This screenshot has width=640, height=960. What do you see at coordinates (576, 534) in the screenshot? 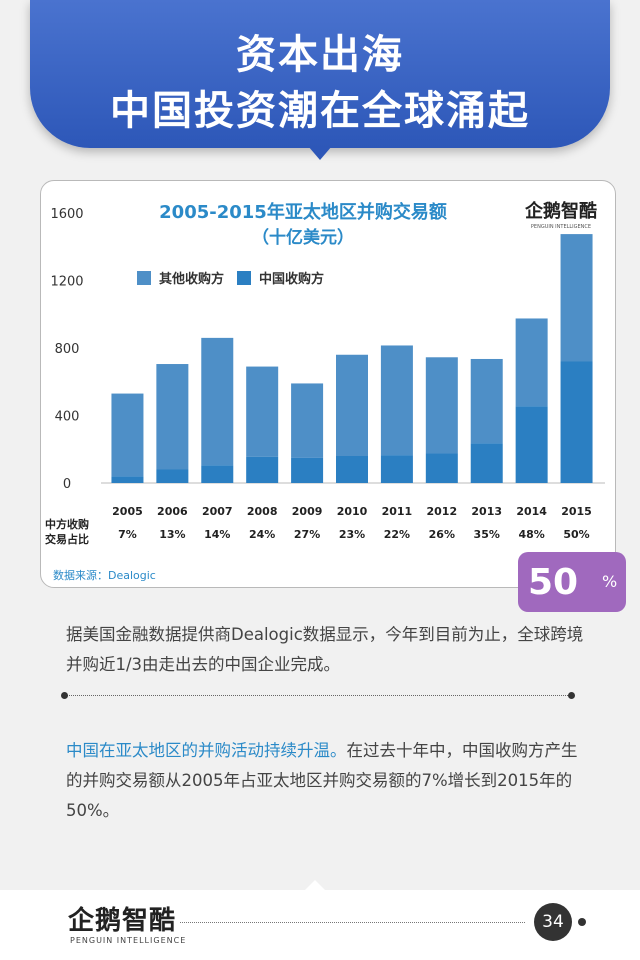
I see `share-value: 50%` at bounding box center [576, 534].